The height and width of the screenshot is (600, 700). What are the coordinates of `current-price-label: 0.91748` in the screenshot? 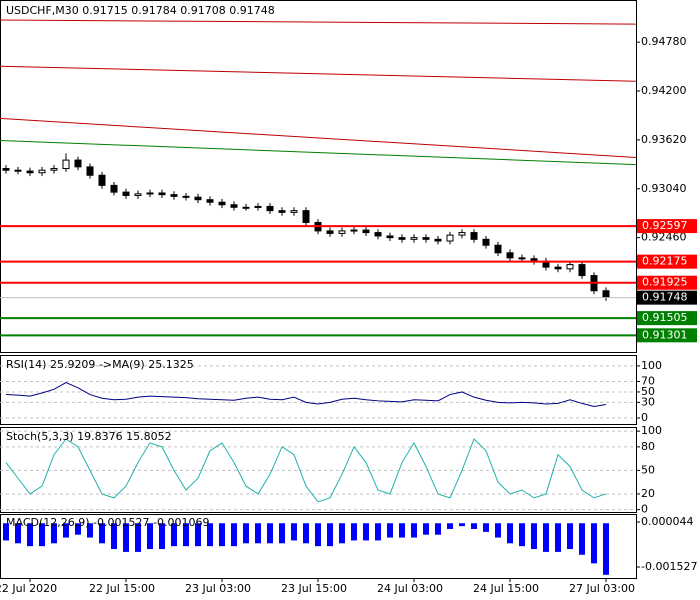 It's located at (665, 297).